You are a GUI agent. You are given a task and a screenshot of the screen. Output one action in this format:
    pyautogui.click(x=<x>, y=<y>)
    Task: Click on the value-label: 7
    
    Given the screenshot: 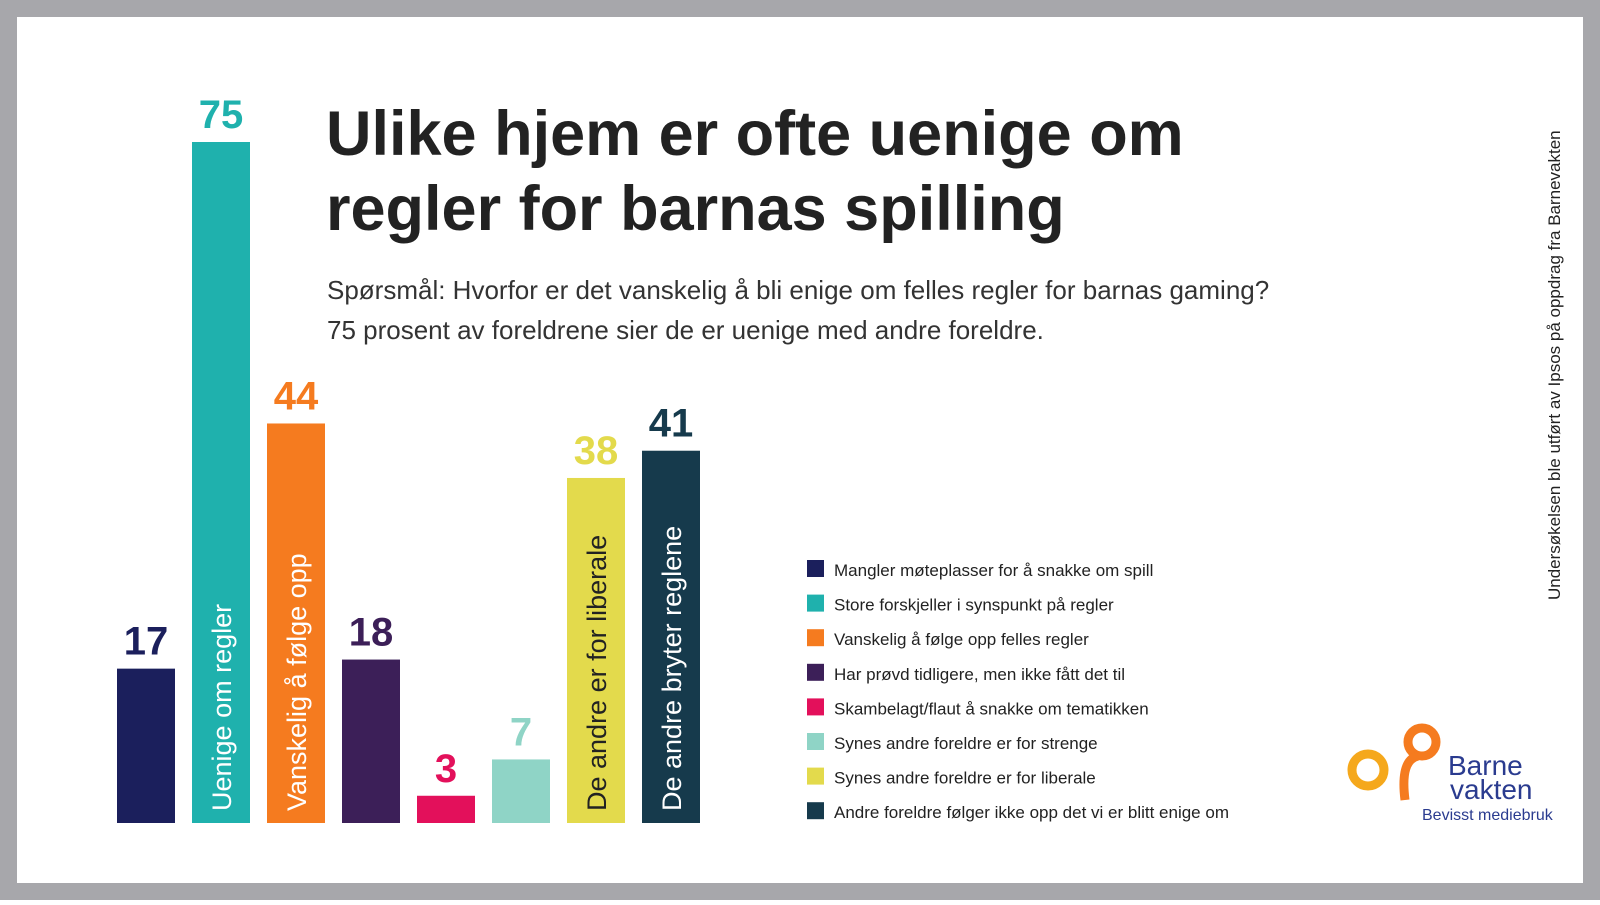 What is the action you would take?
    pyautogui.click(x=521, y=732)
    